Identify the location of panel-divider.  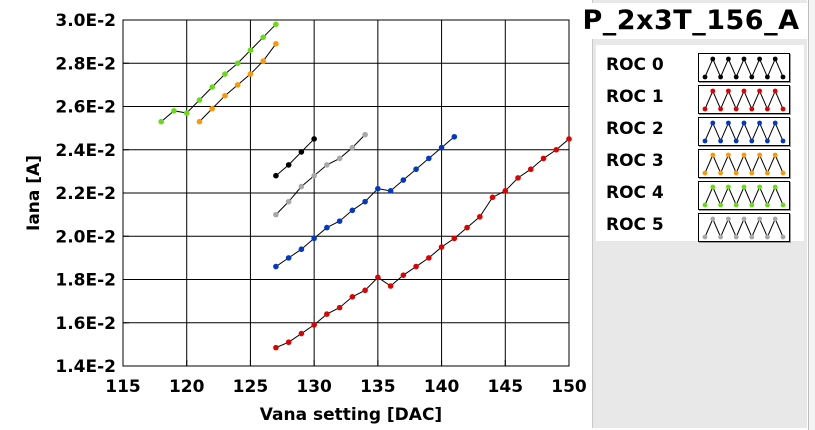
(592, 214).